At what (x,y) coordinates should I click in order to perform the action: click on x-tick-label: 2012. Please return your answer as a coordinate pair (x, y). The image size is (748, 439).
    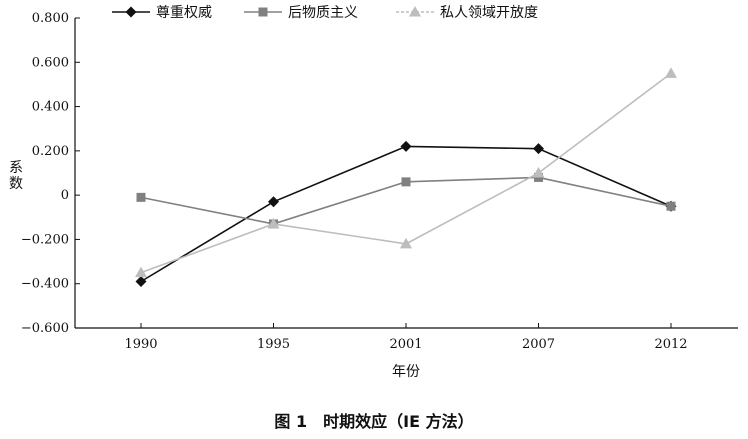
    Looking at the image, I should click on (670, 344).